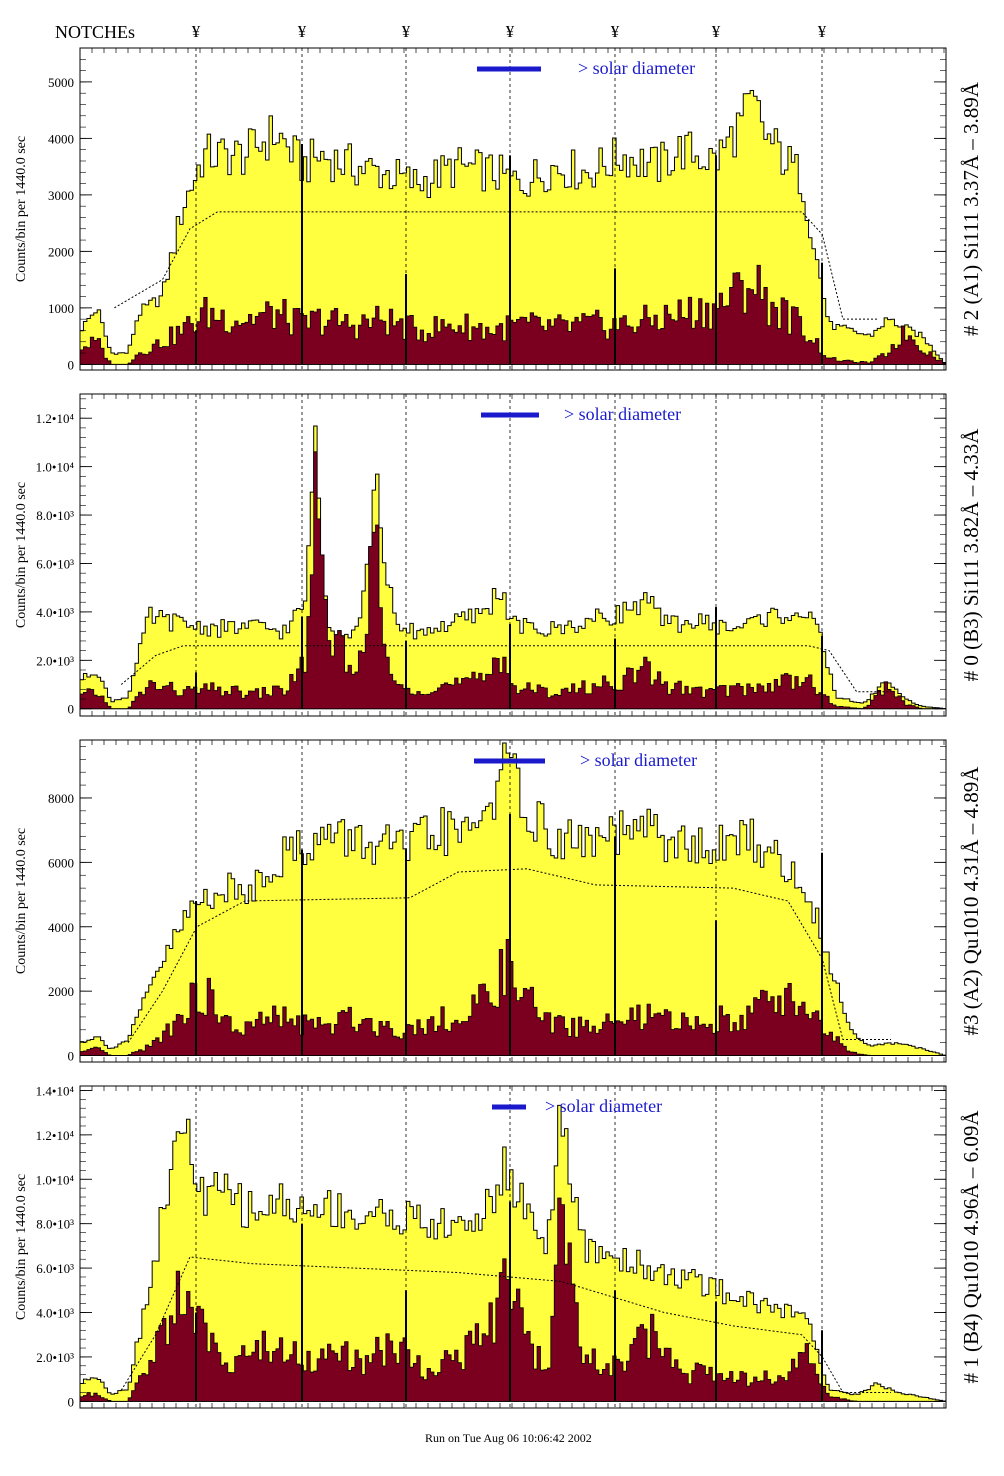  I want to click on notch-symbol-2: ¥, so click(302, 31).